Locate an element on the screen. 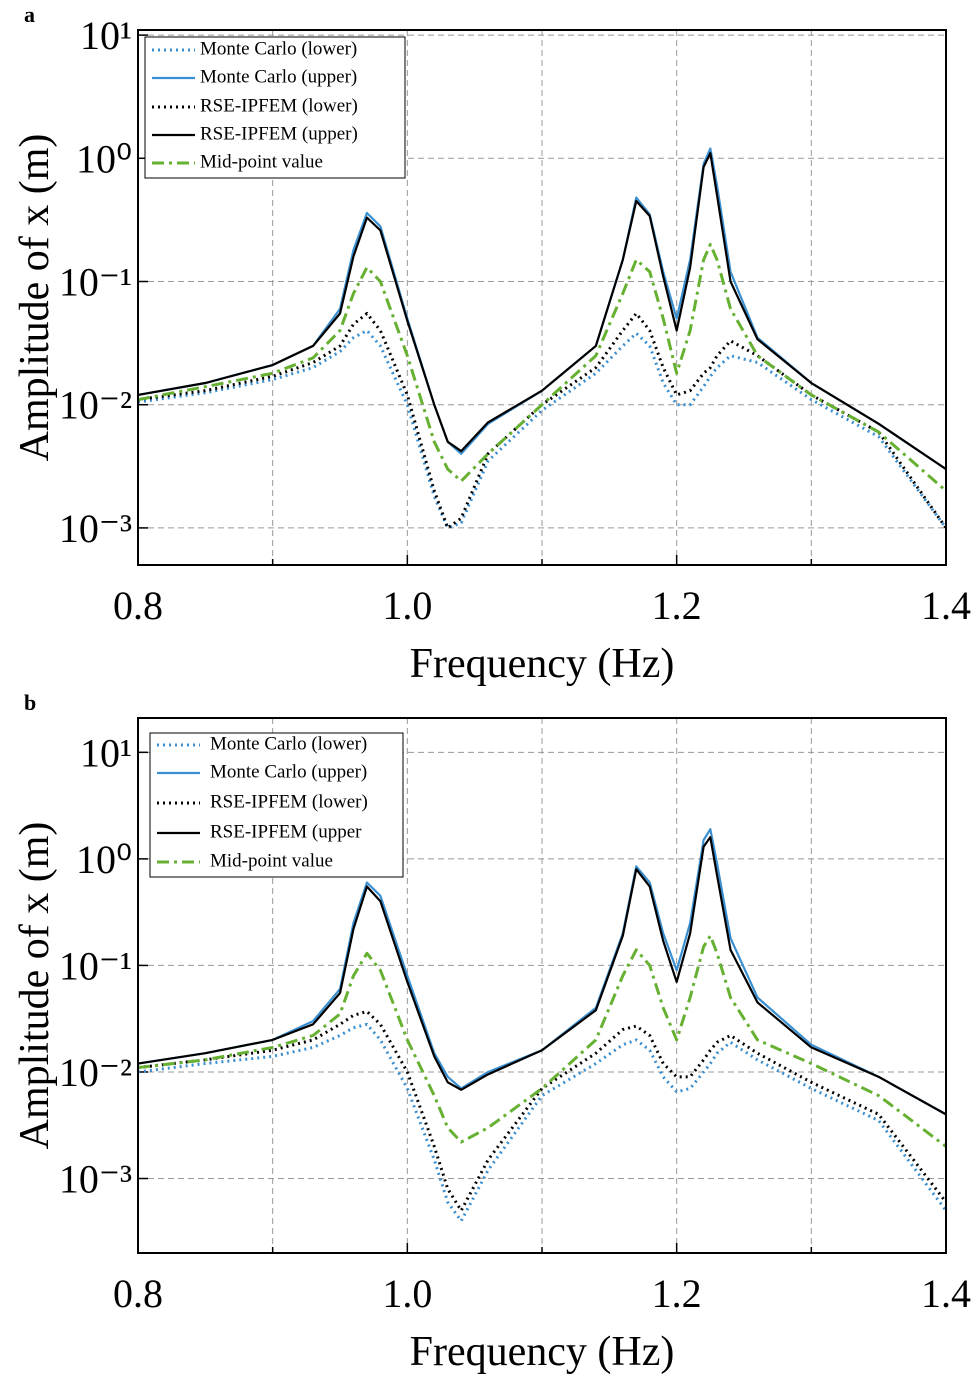  legend-box is located at coordinates (276, 805).